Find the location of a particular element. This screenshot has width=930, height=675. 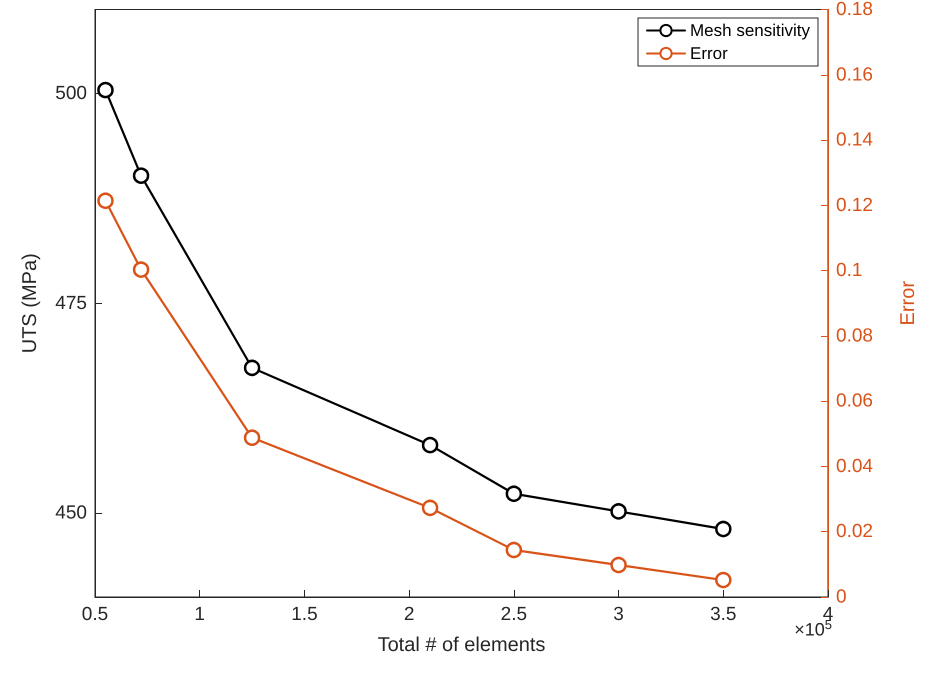

x-tick-label: 3.5 is located at coordinates (723, 614).